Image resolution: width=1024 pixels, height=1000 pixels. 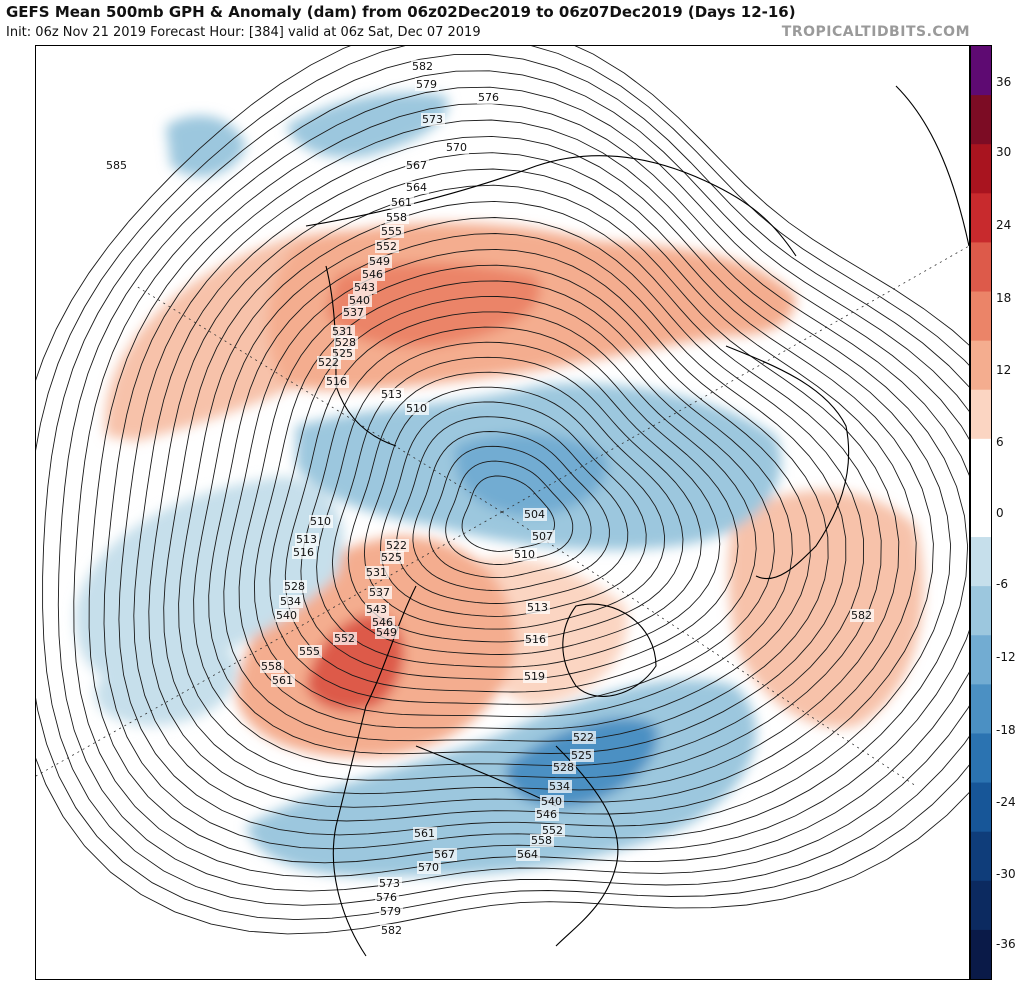 What do you see at coordinates (535, 676) in the screenshot?
I see `contour-label: 519` at bounding box center [535, 676].